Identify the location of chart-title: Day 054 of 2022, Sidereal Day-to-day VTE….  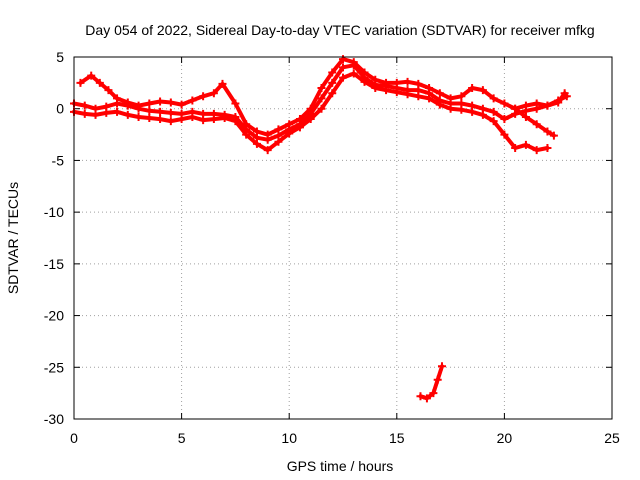
(339, 30).